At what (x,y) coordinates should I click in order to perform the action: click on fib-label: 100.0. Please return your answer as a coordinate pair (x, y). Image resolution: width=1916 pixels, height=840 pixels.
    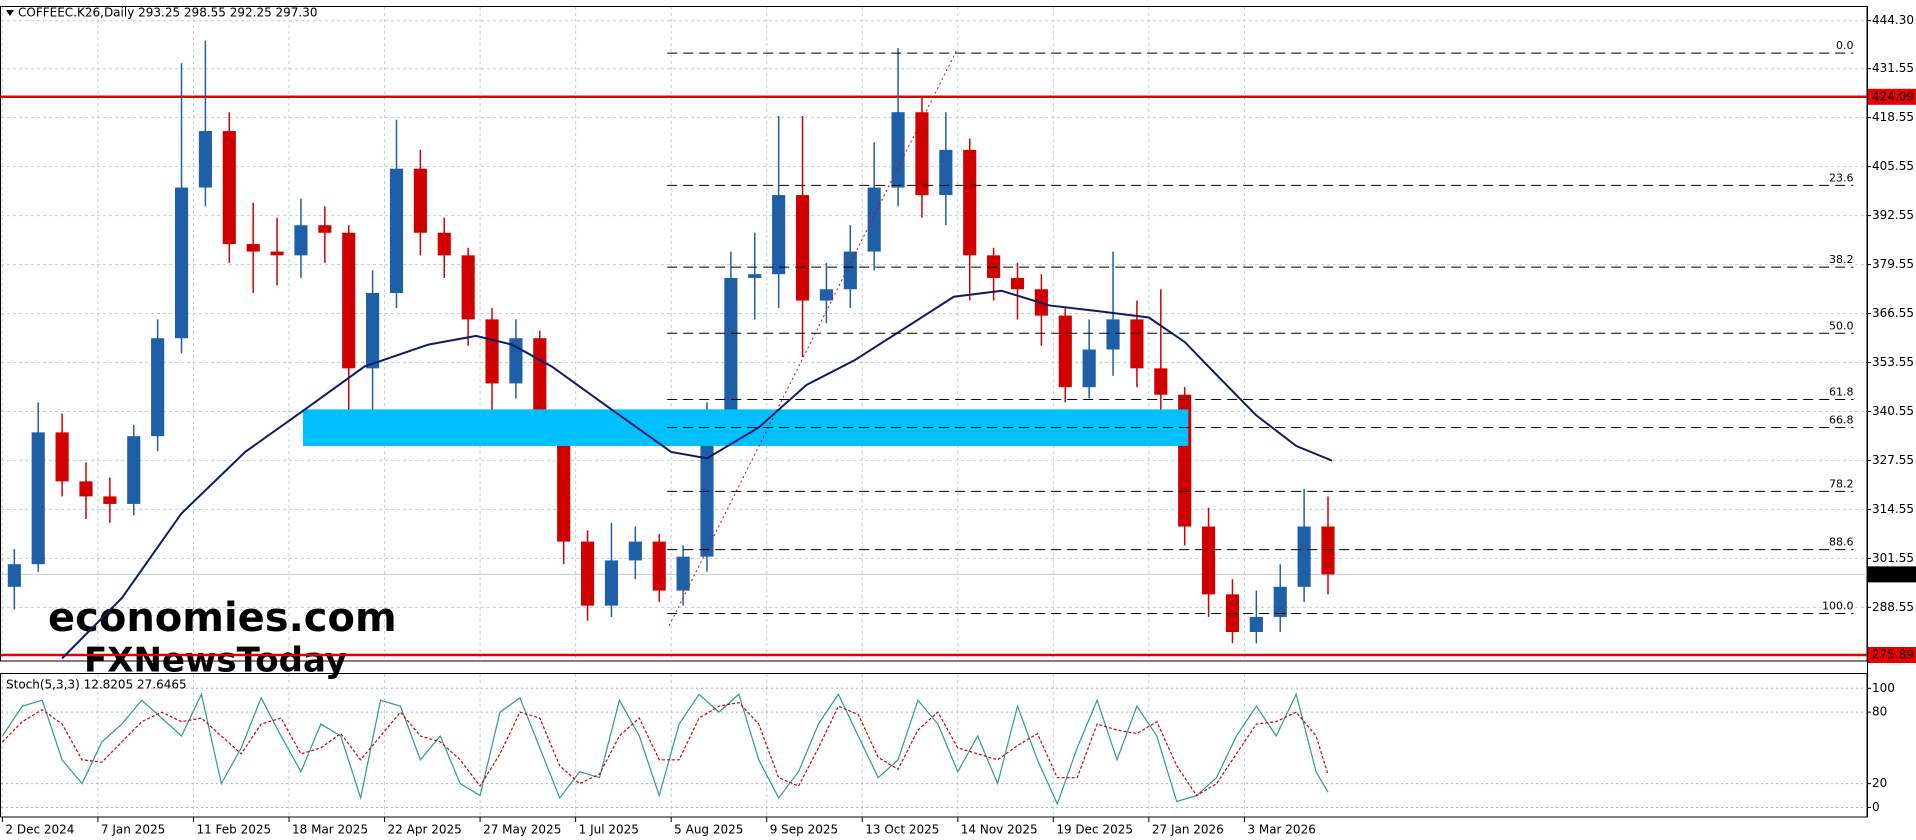
    Looking at the image, I should click on (1838, 606).